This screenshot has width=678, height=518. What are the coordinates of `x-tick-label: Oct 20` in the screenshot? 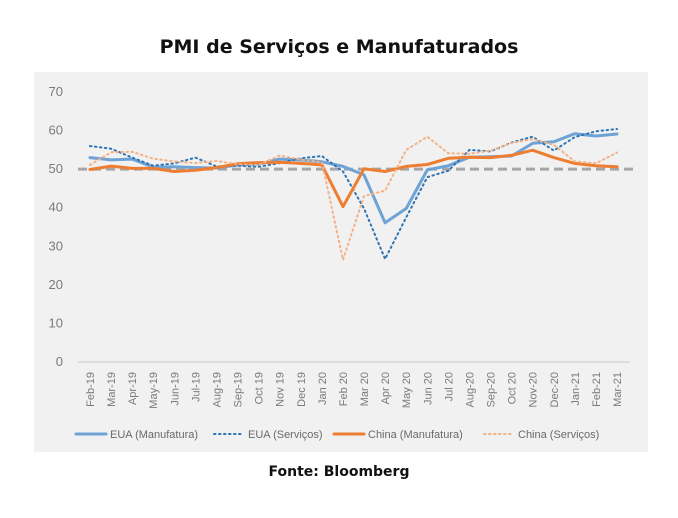 It's located at (513, 388).